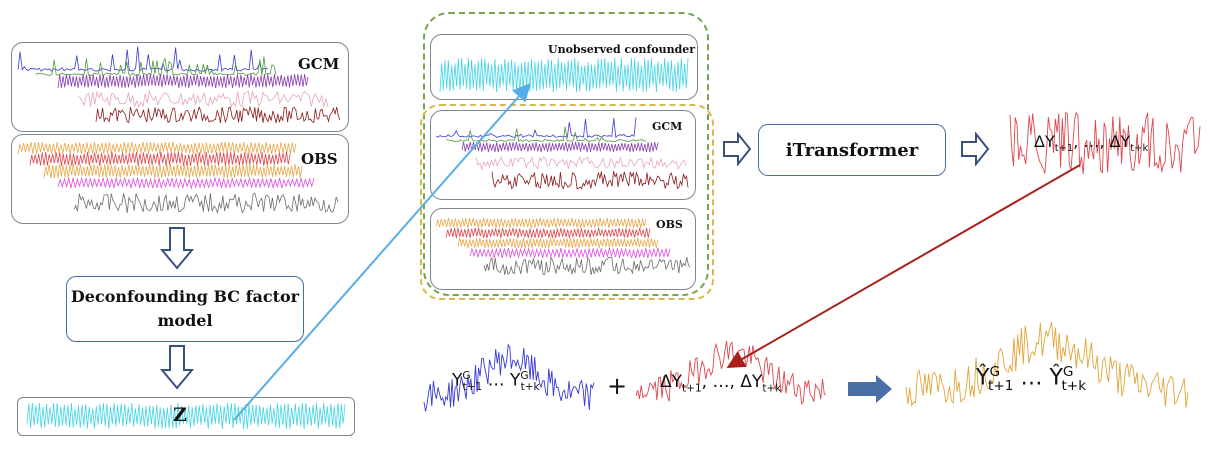  What do you see at coordinates (669, 224) in the screenshot?
I see `obs-inner-label: OBS` at bounding box center [669, 224].